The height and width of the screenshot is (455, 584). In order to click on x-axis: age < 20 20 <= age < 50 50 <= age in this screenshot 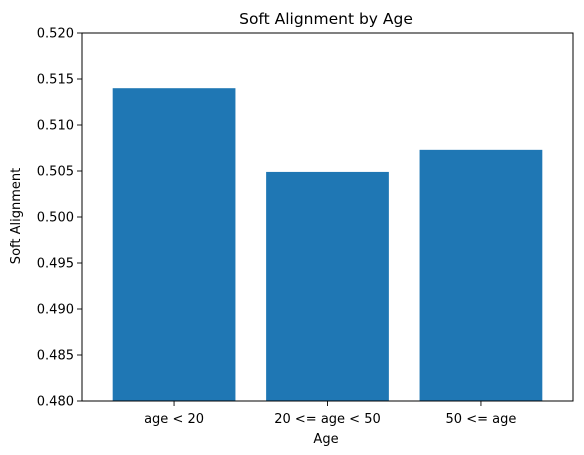, I will do `click(330, 414)`.